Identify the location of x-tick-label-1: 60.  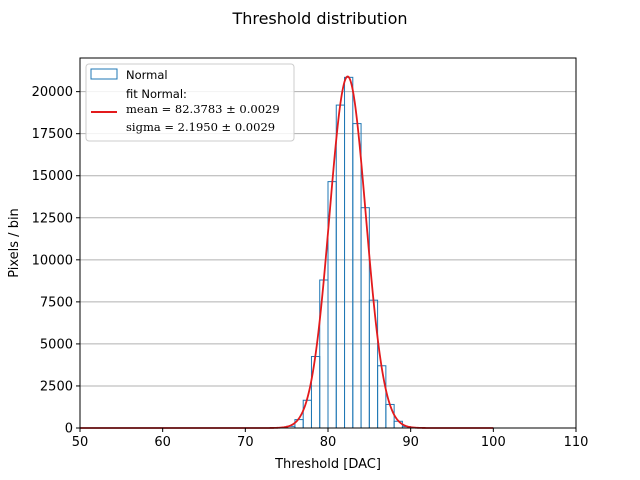
(162, 442).